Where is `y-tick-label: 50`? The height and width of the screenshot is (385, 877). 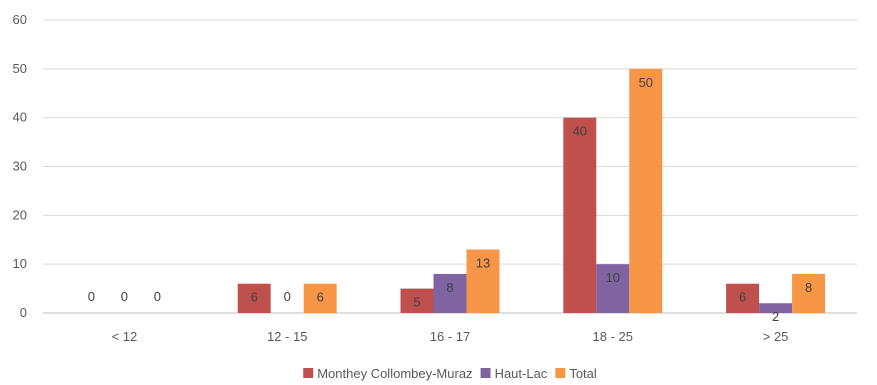
y-tick-label: 50 is located at coordinates (20, 68).